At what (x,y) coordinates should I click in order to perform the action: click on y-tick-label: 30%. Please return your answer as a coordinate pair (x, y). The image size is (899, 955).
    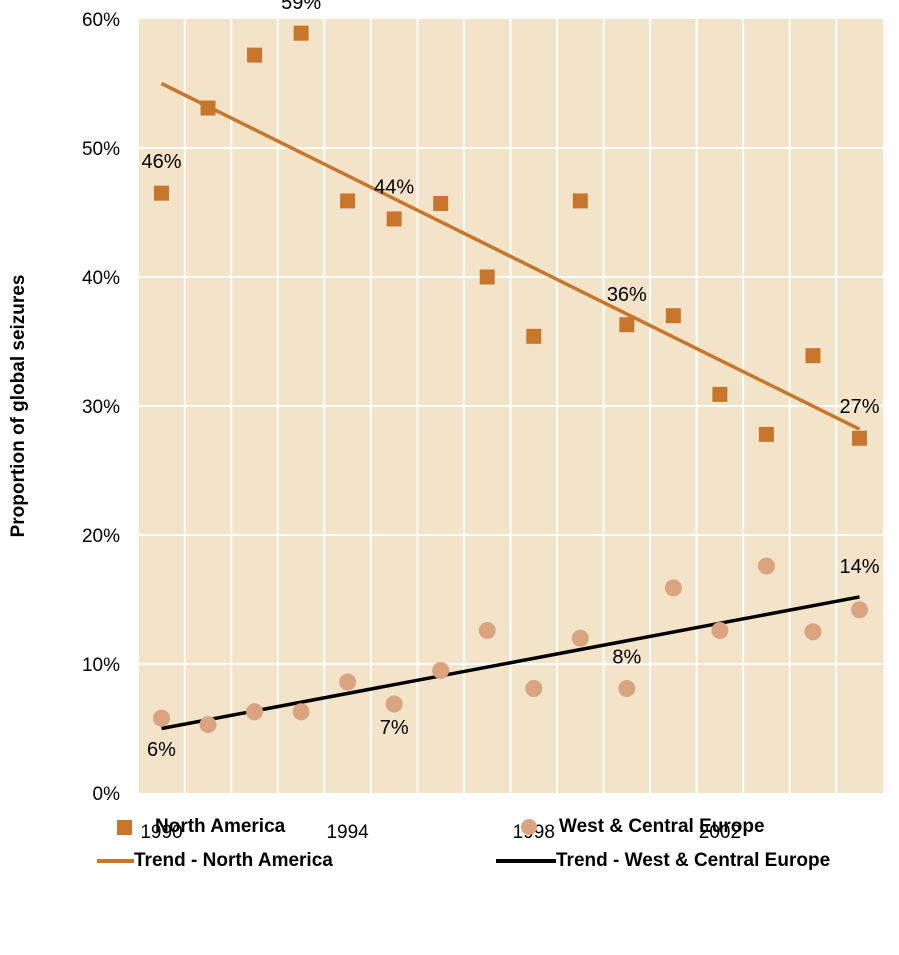
    Looking at the image, I should click on (101, 407).